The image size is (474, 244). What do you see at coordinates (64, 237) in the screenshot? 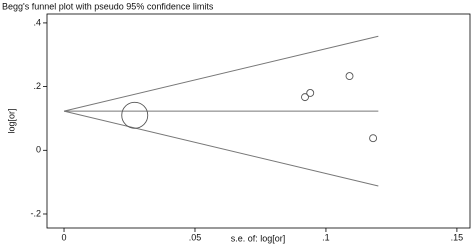
I see `x-tick-label: 0` at bounding box center [64, 237].